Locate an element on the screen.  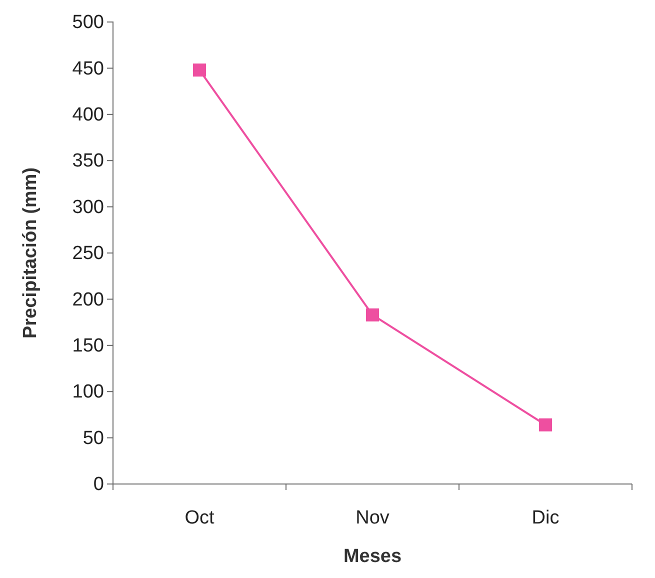
y-tick-label: 300 is located at coordinates (88, 207).